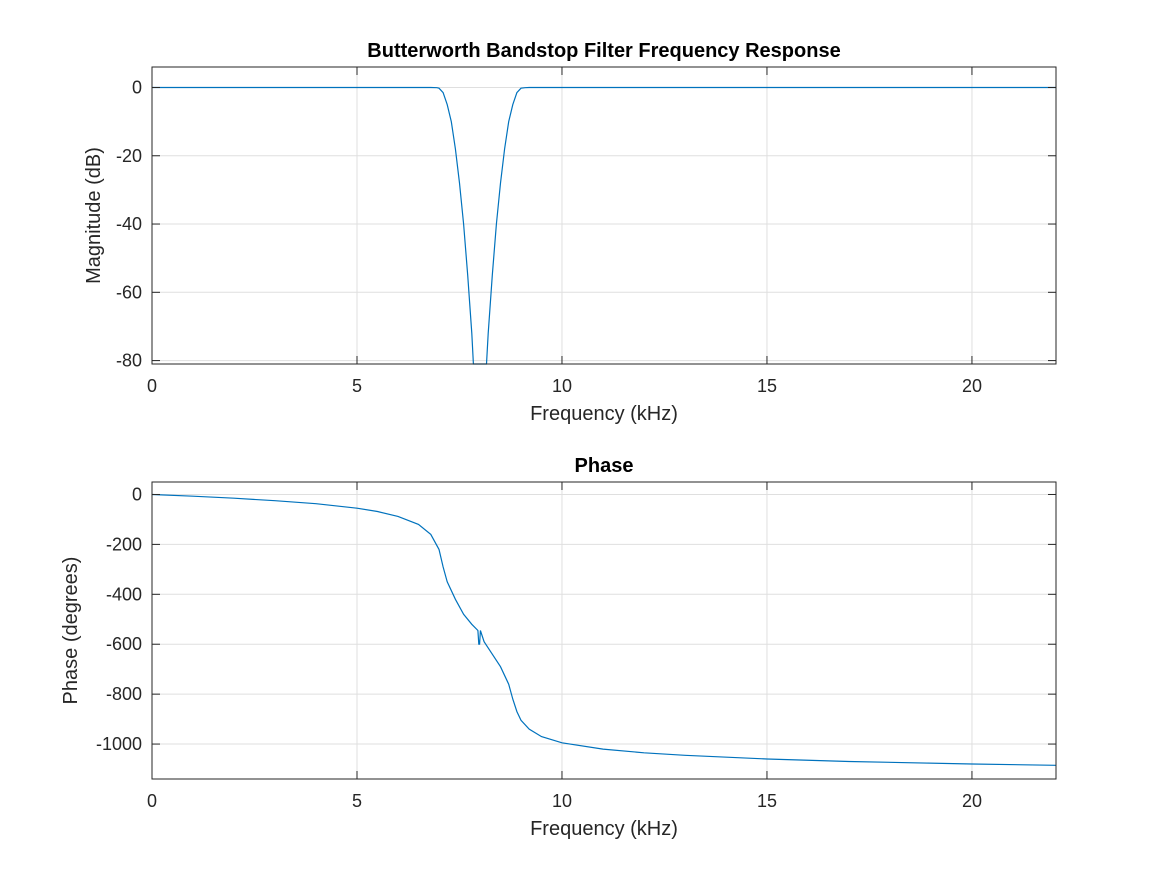 This screenshot has width=1167, height=875. I want to click on y-tick-label: -20, so click(129, 156).